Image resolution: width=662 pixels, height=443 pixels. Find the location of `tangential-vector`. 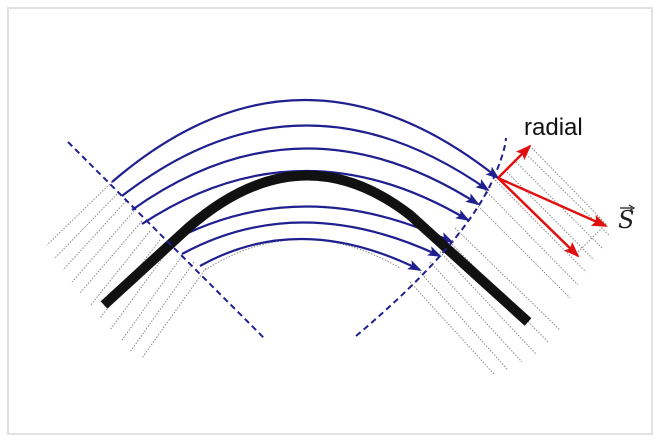

tangential-vector is located at coordinates (538, 217).